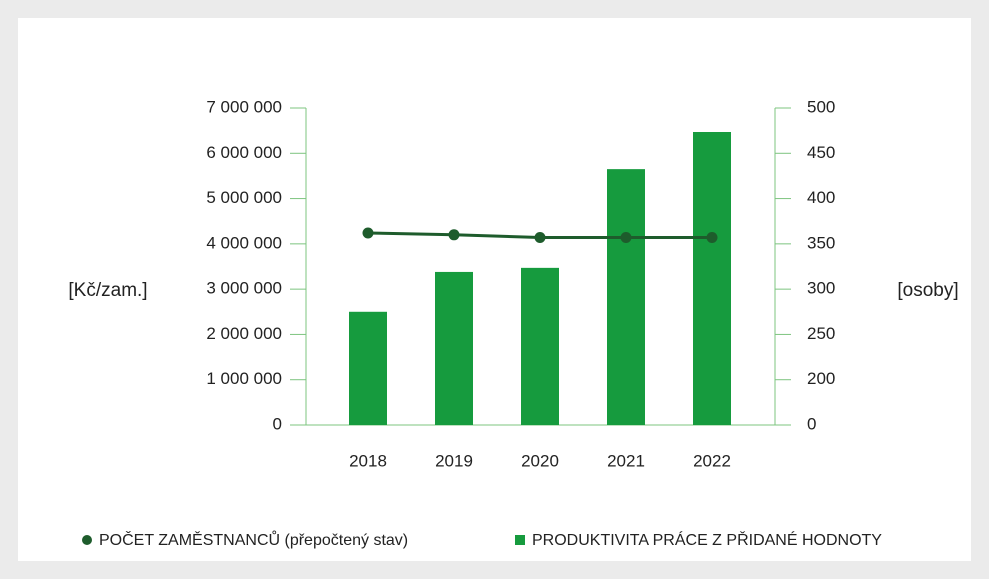  I want to click on y2-tick-label: 500, so click(821, 106).